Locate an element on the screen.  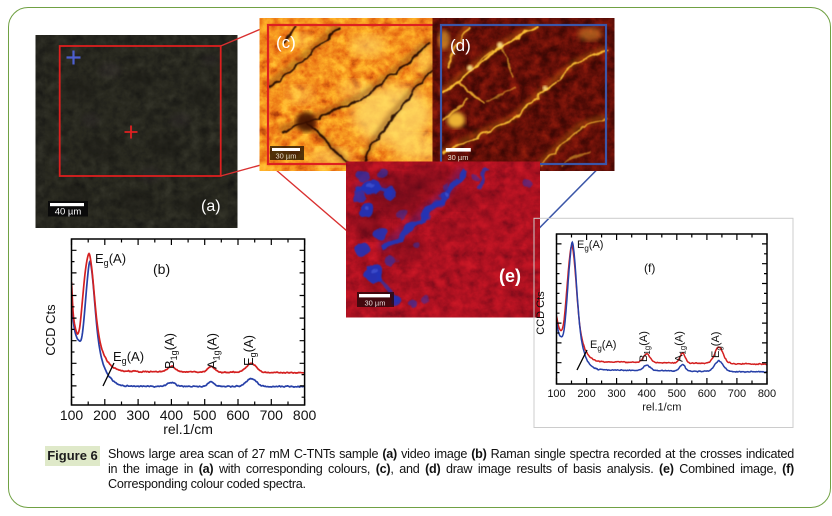
svg-text: (e) is located at coordinates (510, 276).